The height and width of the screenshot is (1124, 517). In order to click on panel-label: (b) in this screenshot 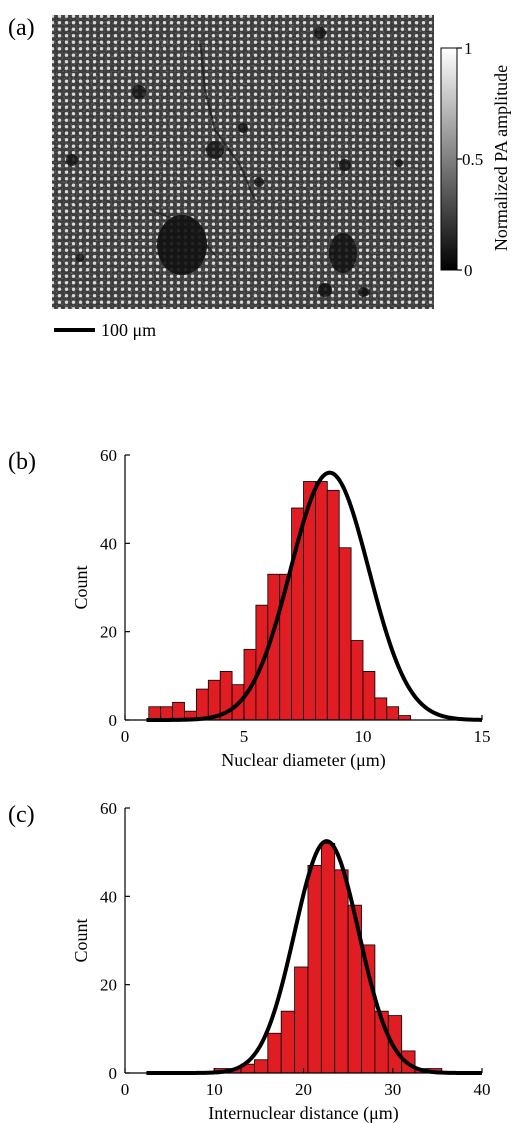, I will do `click(22, 462)`.